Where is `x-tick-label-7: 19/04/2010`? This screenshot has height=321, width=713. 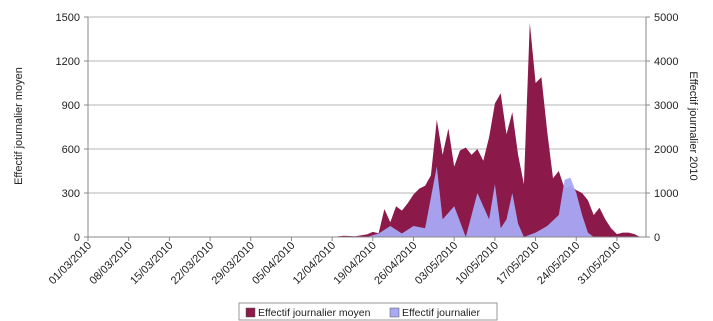
x-tick-label-7: 19/04/2010 is located at coordinates (355, 263).